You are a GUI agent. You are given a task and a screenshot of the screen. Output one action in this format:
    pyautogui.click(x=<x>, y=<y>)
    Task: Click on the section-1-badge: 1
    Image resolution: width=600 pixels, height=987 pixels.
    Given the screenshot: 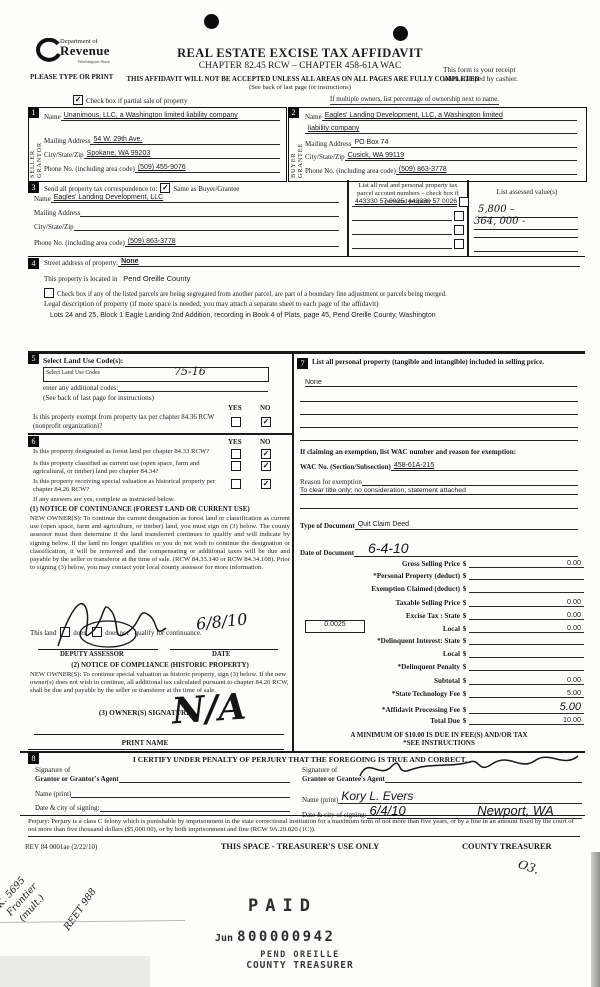 What is the action you would take?
    pyautogui.click(x=33, y=112)
    